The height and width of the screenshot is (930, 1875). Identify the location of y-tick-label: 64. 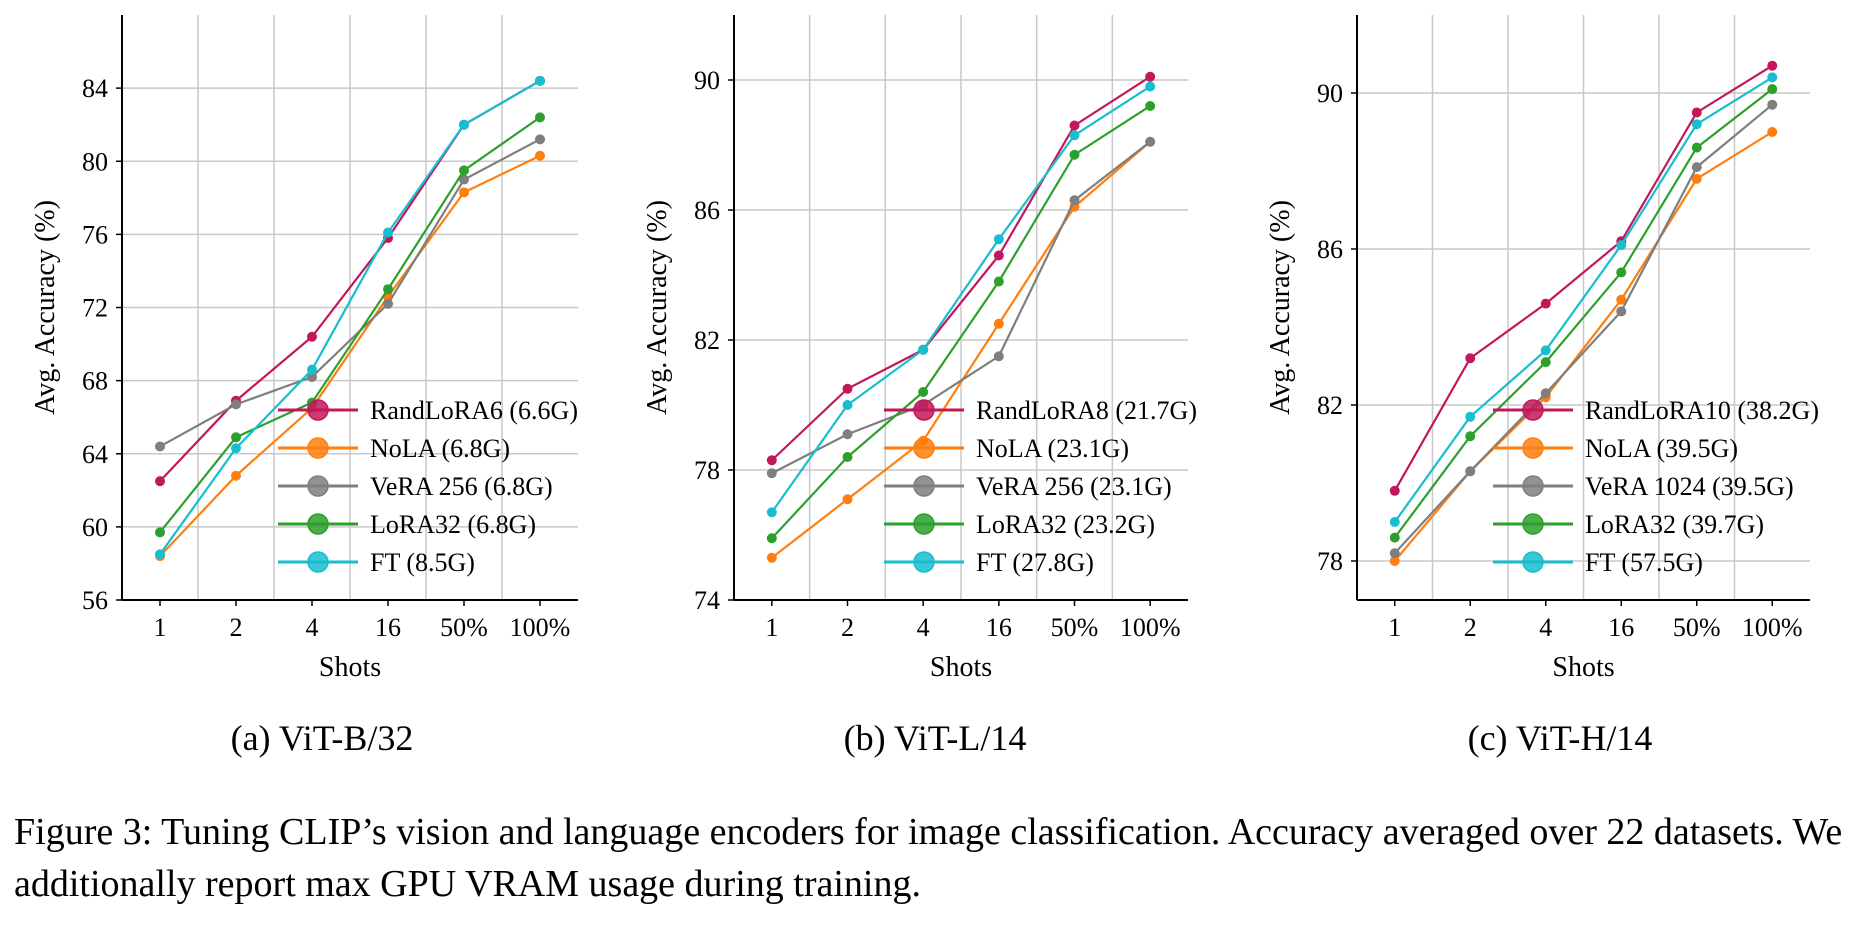
(95, 454).